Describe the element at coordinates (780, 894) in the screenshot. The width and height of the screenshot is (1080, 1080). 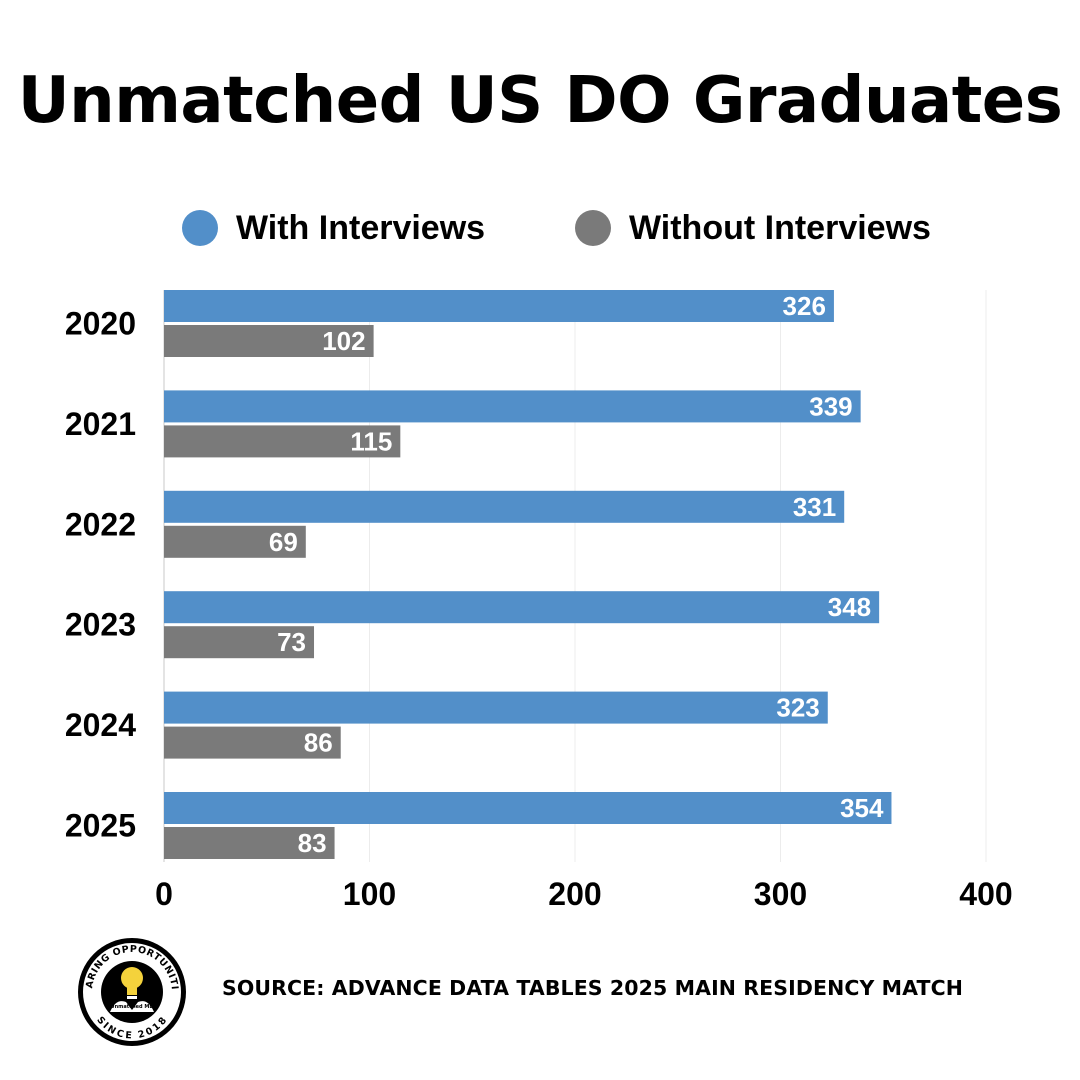
I see `x-tick-label-300: 300` at that location.